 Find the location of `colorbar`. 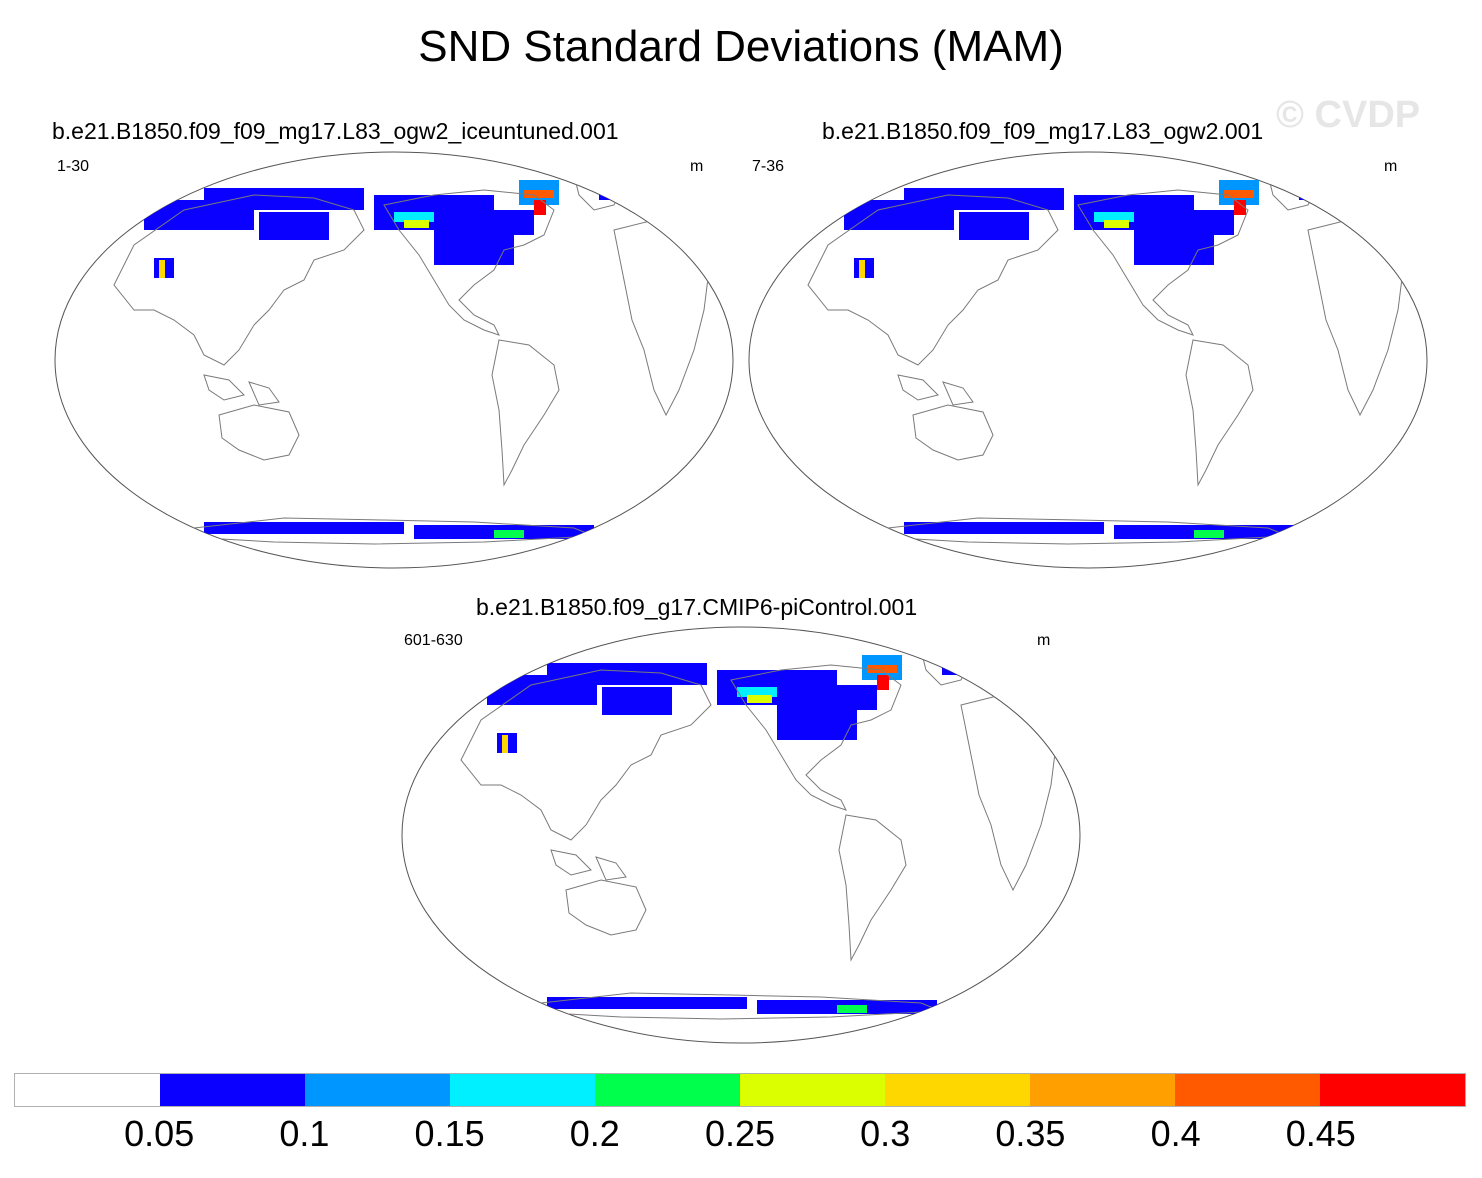

colorbar is located at coordinates (740, 1090).